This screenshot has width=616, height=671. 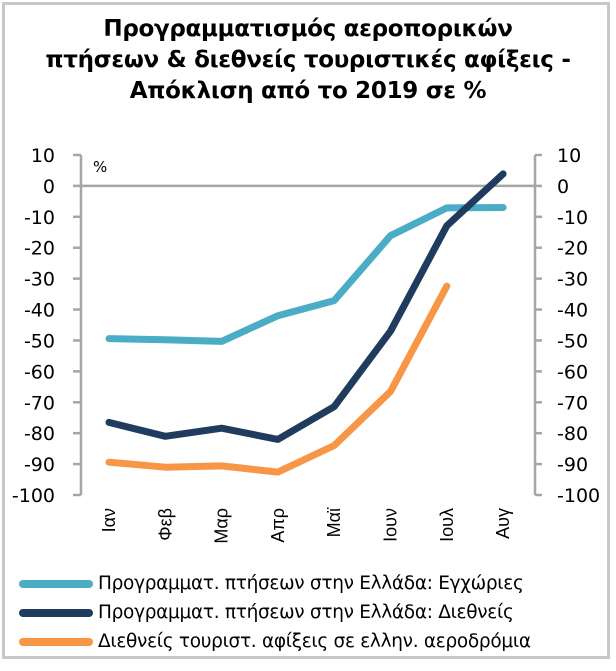 What do you see at coordinates (572, 434) in the screenshot?
I see `right-y-tick-label: -80` at bounding box center [572, 434].